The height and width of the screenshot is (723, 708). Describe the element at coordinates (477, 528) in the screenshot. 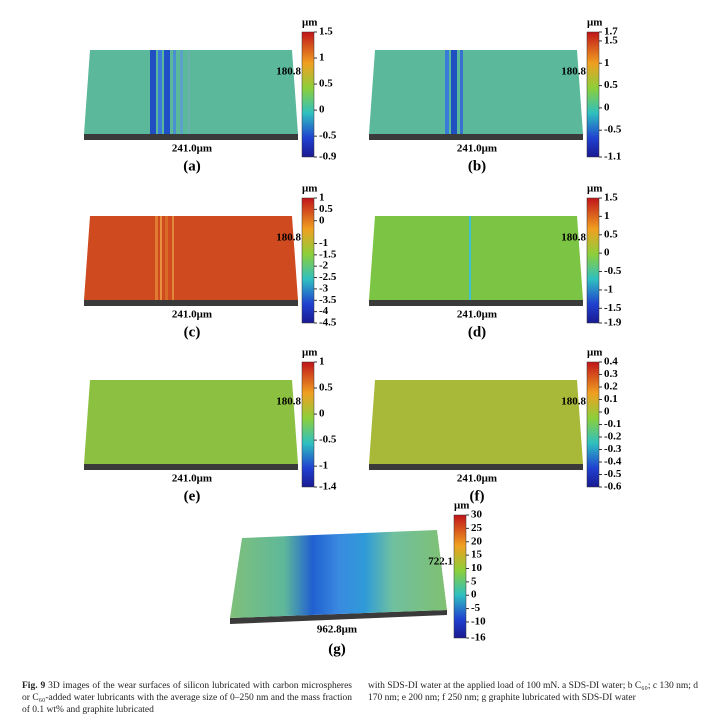

I see `colorbar-tick-label: 25` at that location.